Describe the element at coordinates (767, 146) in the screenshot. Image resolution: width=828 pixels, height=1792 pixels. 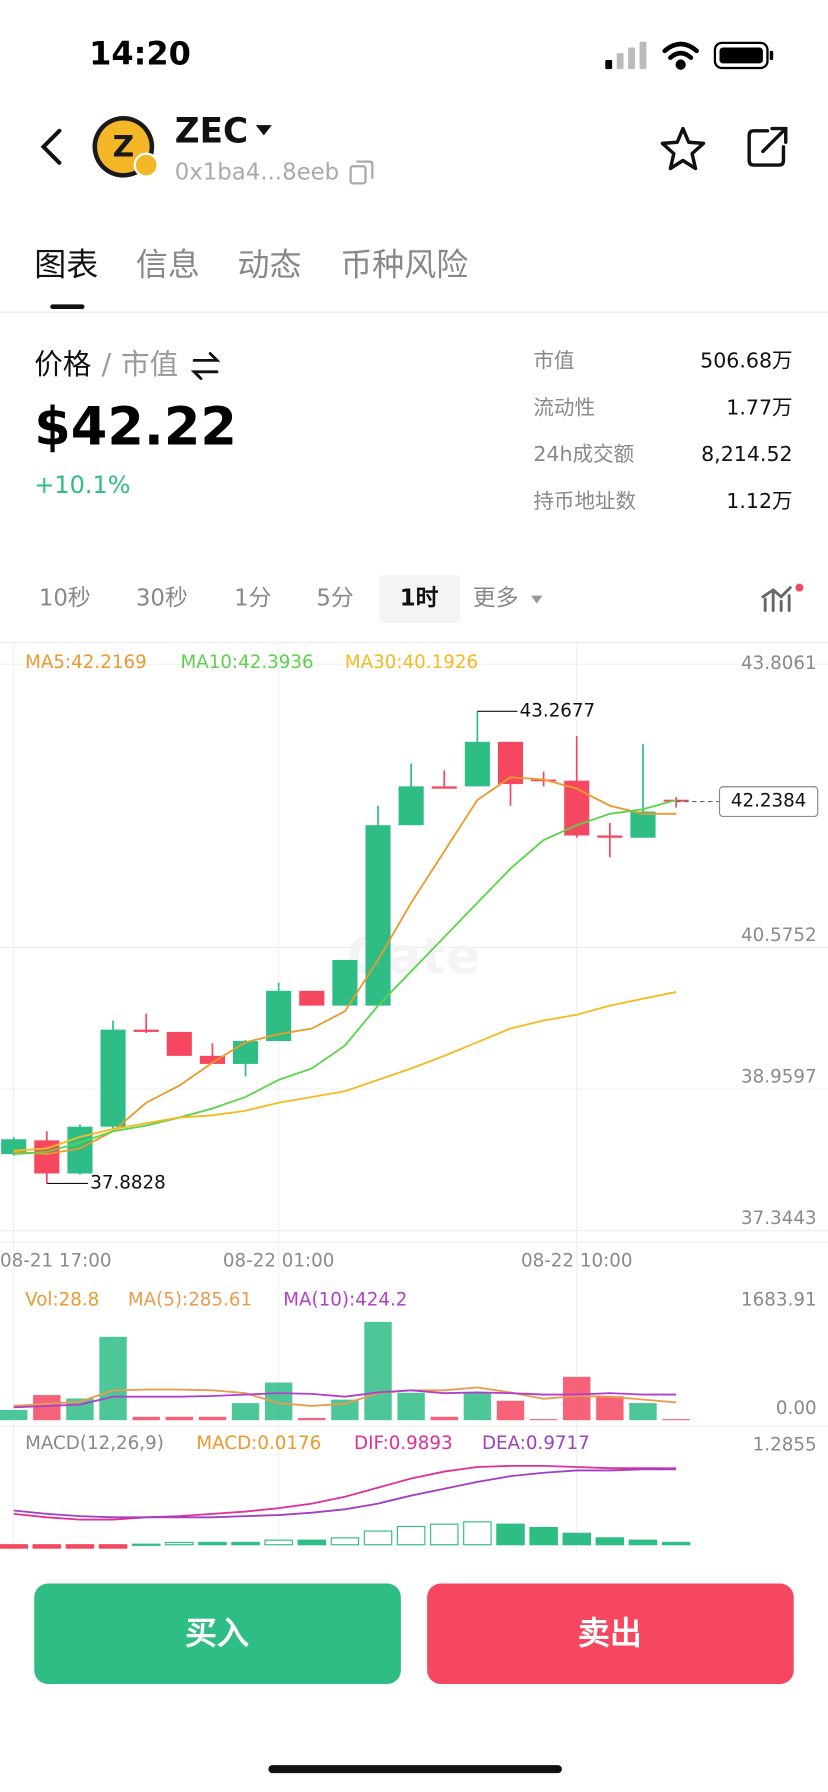
I see `share-button` at that location.